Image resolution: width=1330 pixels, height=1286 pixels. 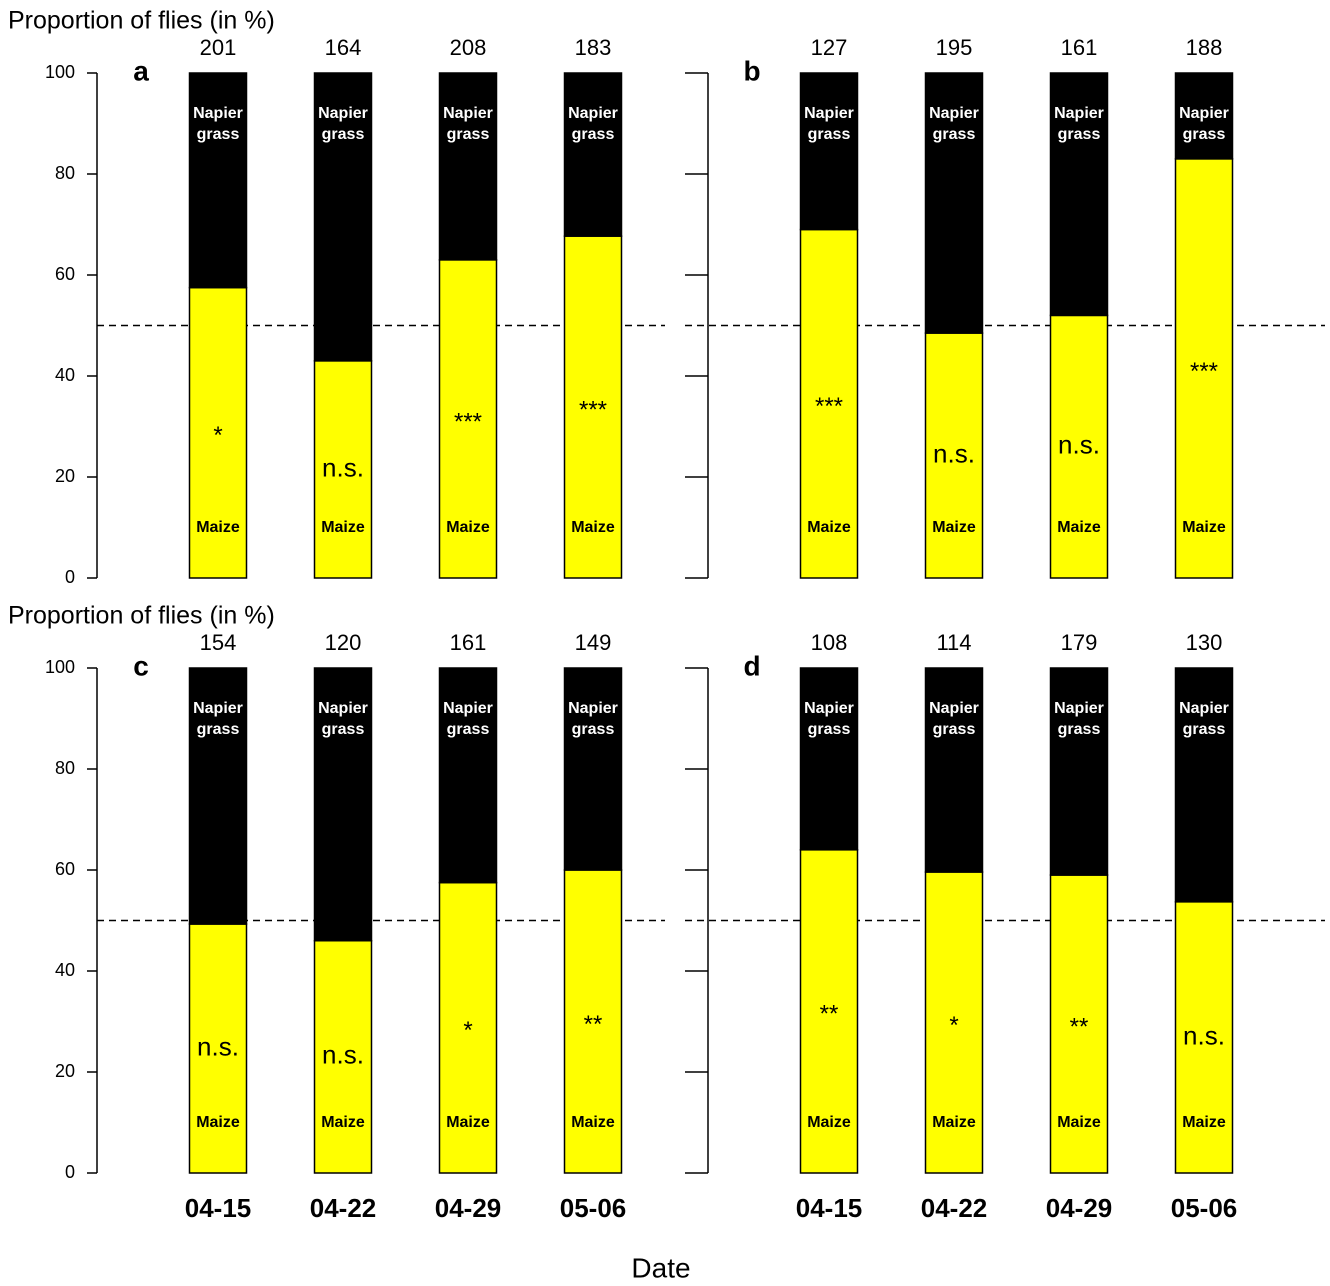 I want to click on significance-label: ***, so click(x=1204, y=371).